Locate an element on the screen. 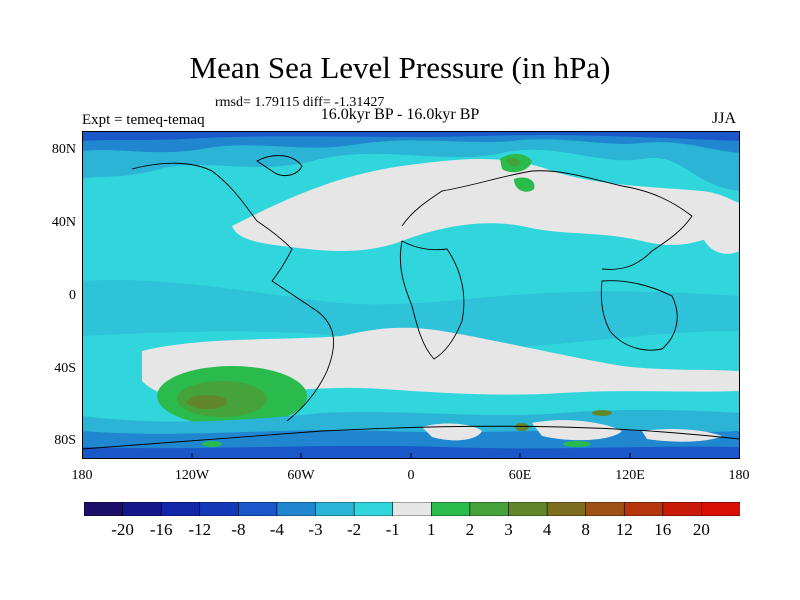 Image resolution: width=800 pixels, height=600 pixels. experiment-label: Expt = temeq-temaq is located at coordinates (143, 120).